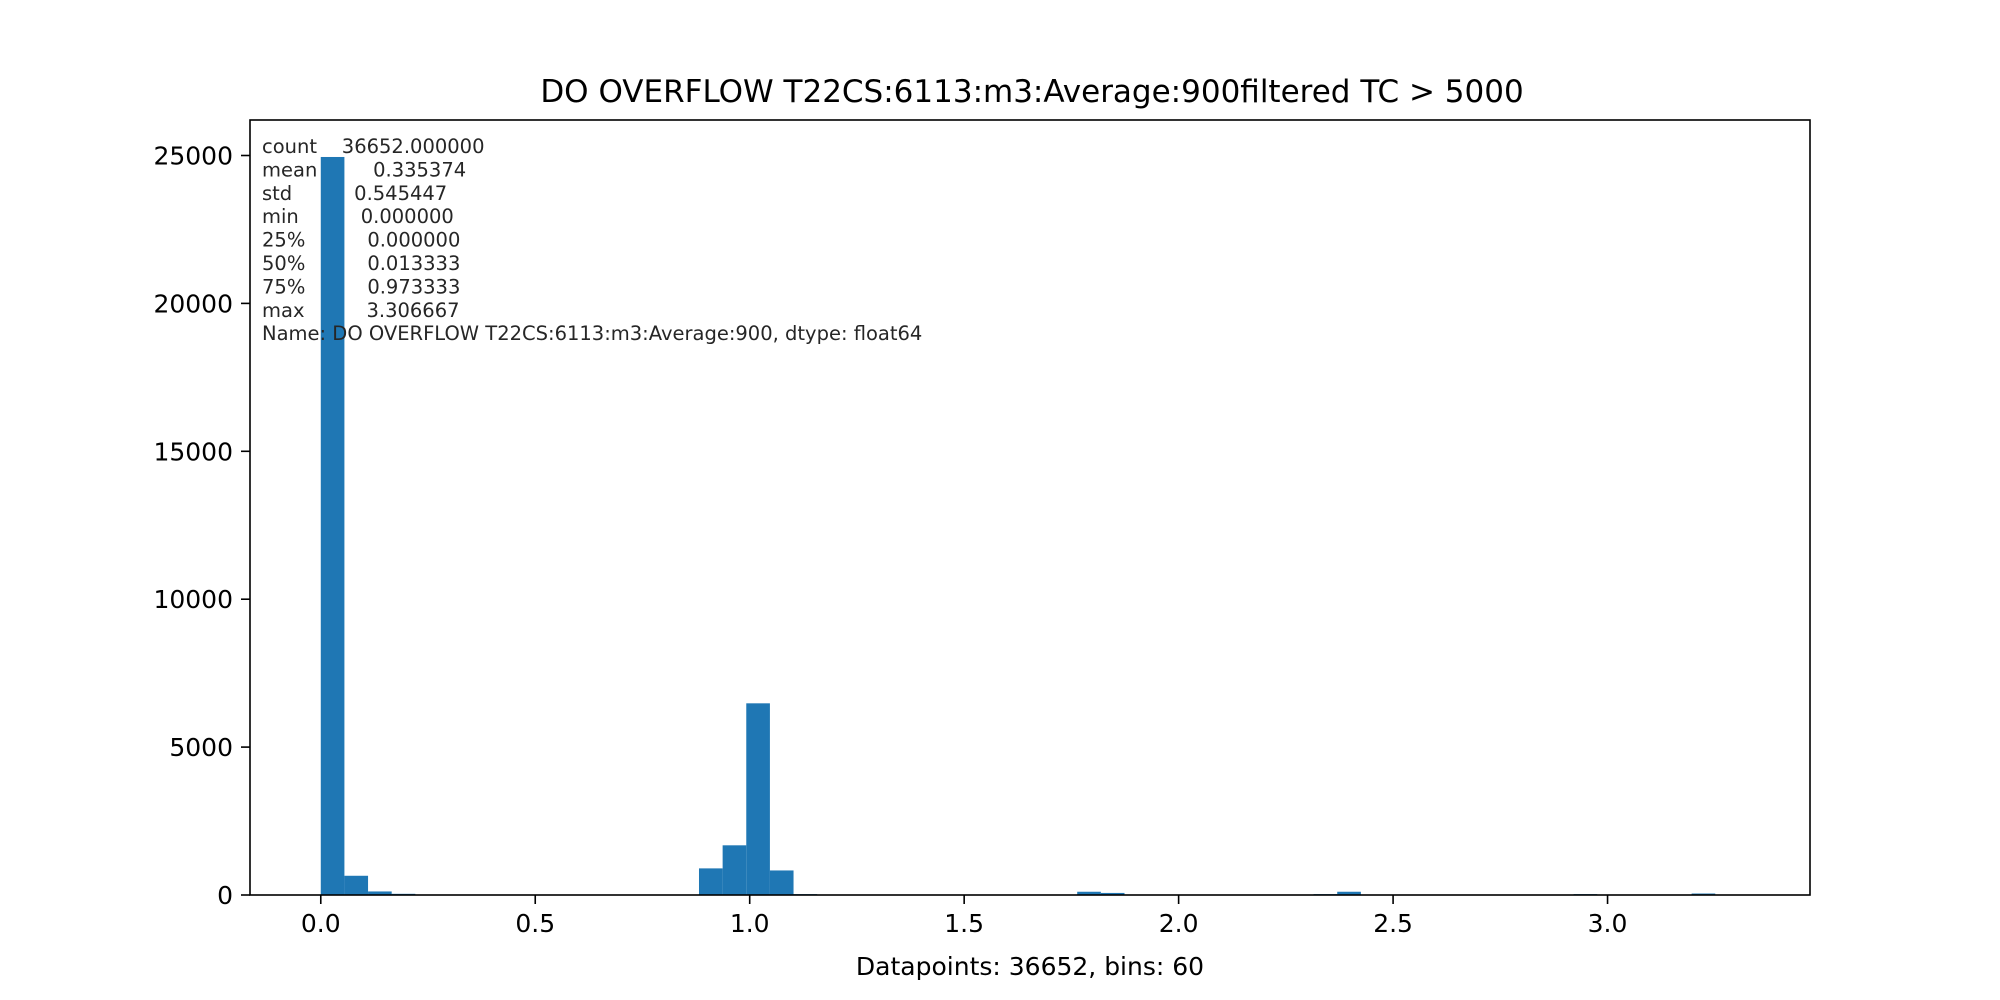 The image size is (2000, 1000). I want to click on x-axis-ticks: 0.0 0.5 1.0 1.5 2.0 2.5 3.0, so click(964, 916).